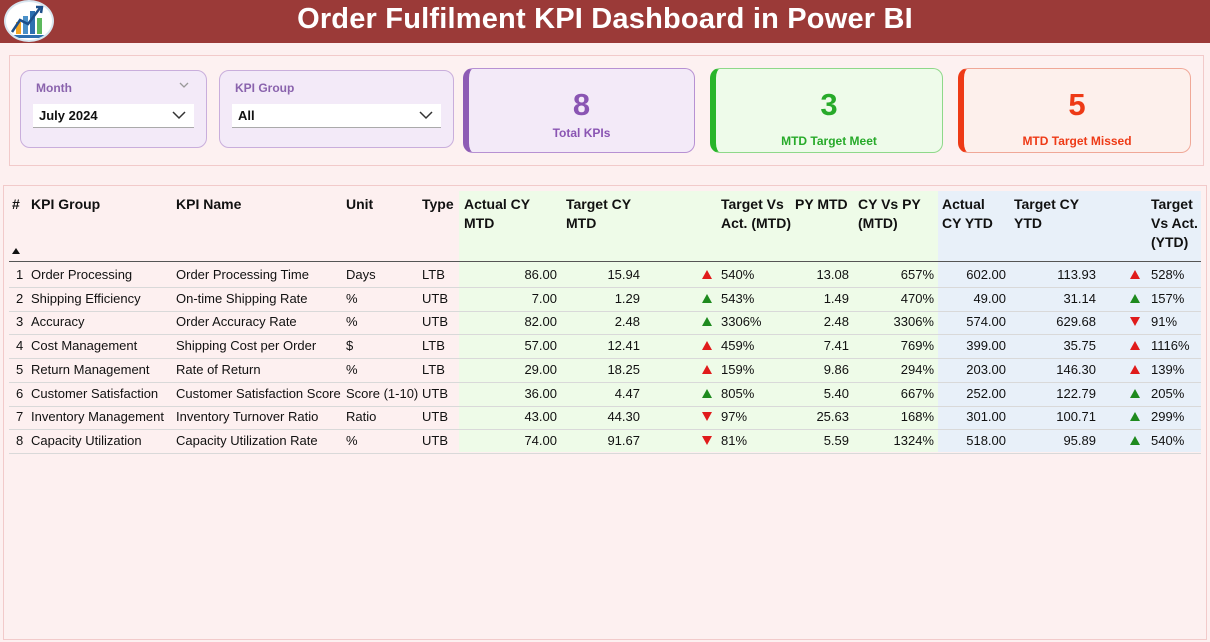 The image size is (1210, 642). Describe the element at coordinates (581, 104) in the screenshot. I see `total-kpis-value: 8` at that location.